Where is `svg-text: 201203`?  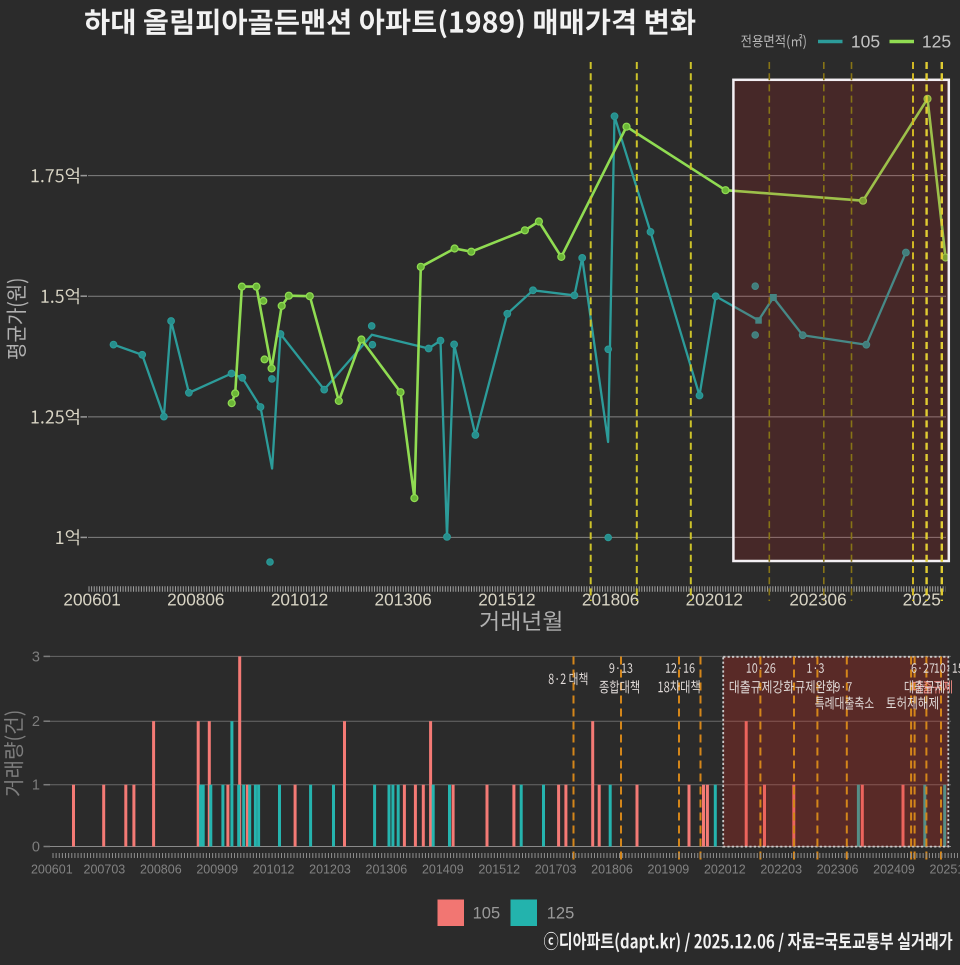 svg-text: 201203 is located at coordinates (330, 870).